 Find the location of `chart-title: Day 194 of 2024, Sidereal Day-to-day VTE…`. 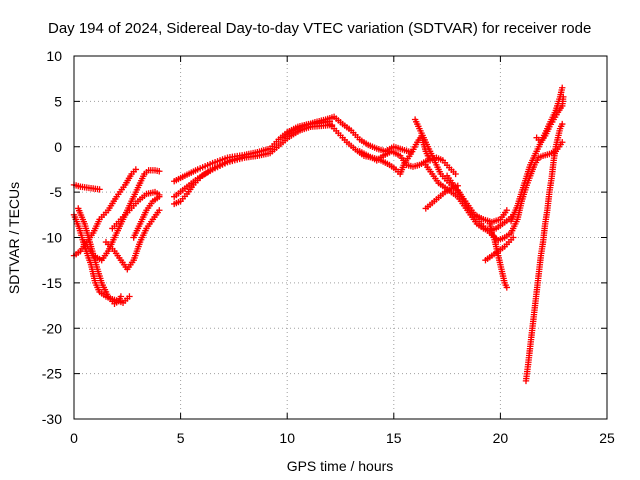

chart-title: Day 194 of 2024, Sidereal Day-to-day VTE… is located at coordinates (319, 28).